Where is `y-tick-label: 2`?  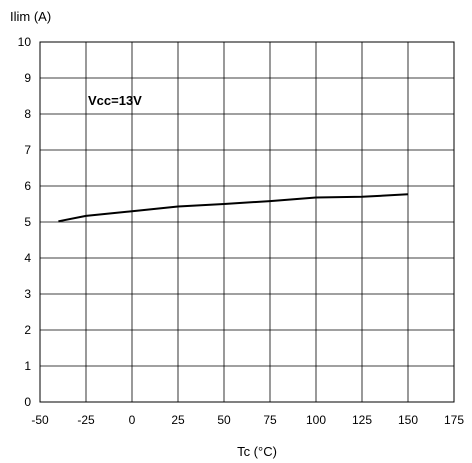 y-tick-label: 2 is located at coordinates (27, 330).